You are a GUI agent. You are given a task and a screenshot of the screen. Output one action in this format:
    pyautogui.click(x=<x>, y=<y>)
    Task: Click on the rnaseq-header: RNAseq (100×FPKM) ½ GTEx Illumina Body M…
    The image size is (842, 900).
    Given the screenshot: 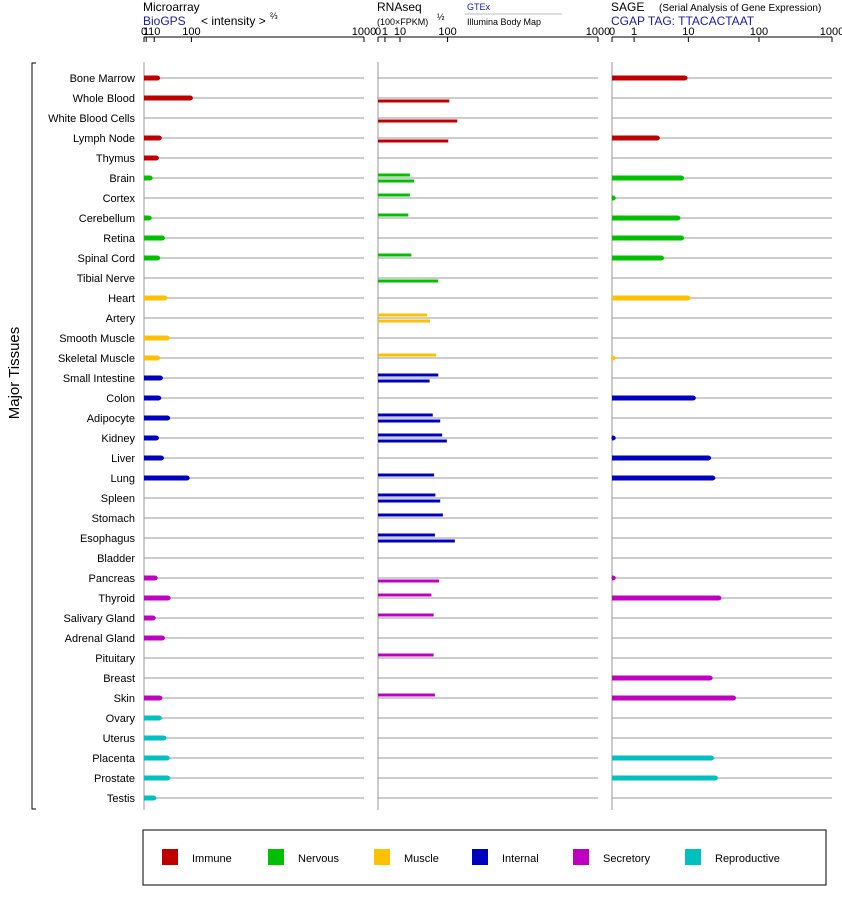 What is the action you would take?
    pyautogui.click(x=469, y=13)
    